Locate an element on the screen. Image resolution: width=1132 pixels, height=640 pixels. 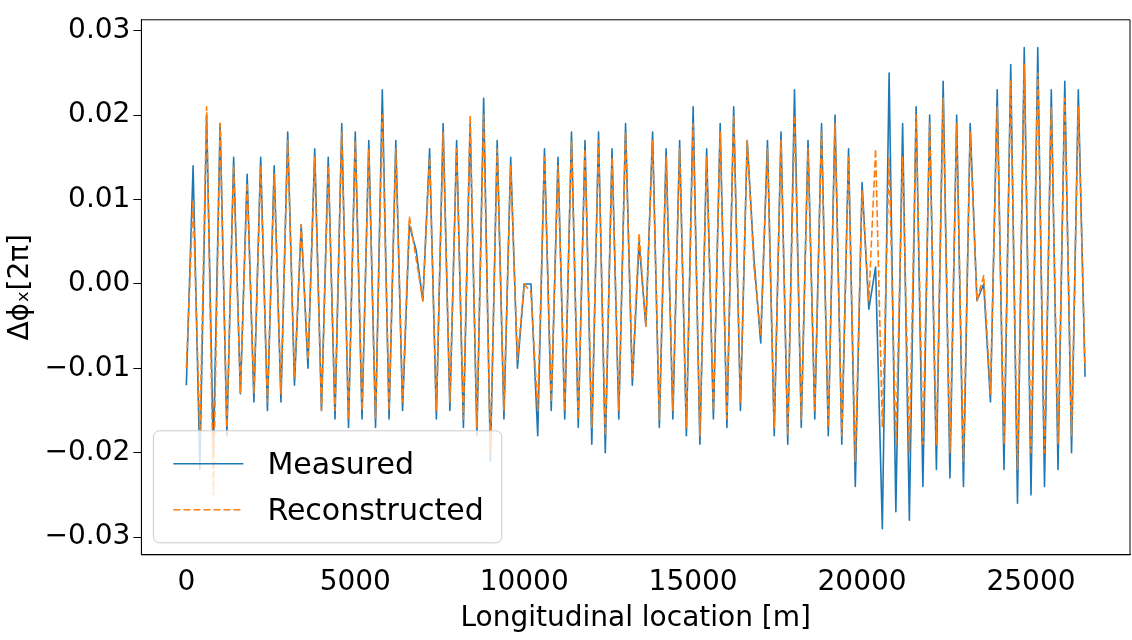
y-tick-label: −0.03 is located at coordinates (87, 535).